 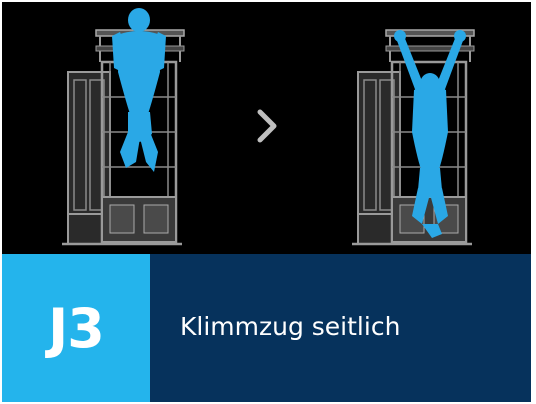 I want to click on pullup-station-left, so click(x=123, y=137).